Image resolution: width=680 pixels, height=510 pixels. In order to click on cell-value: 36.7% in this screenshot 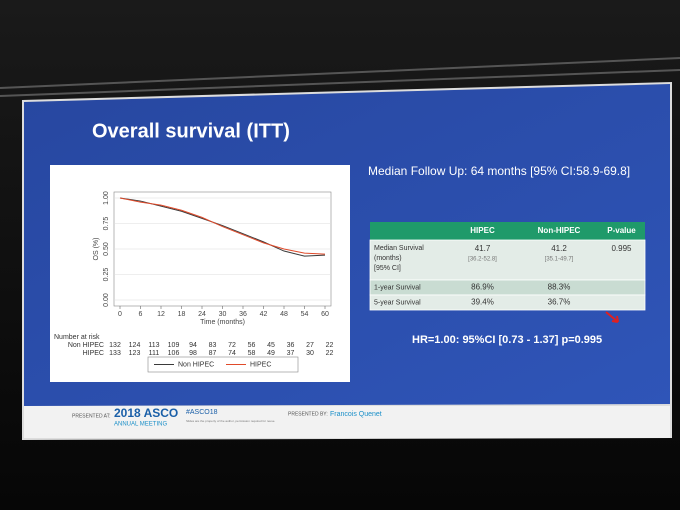, I will do `click(559, 302)`.